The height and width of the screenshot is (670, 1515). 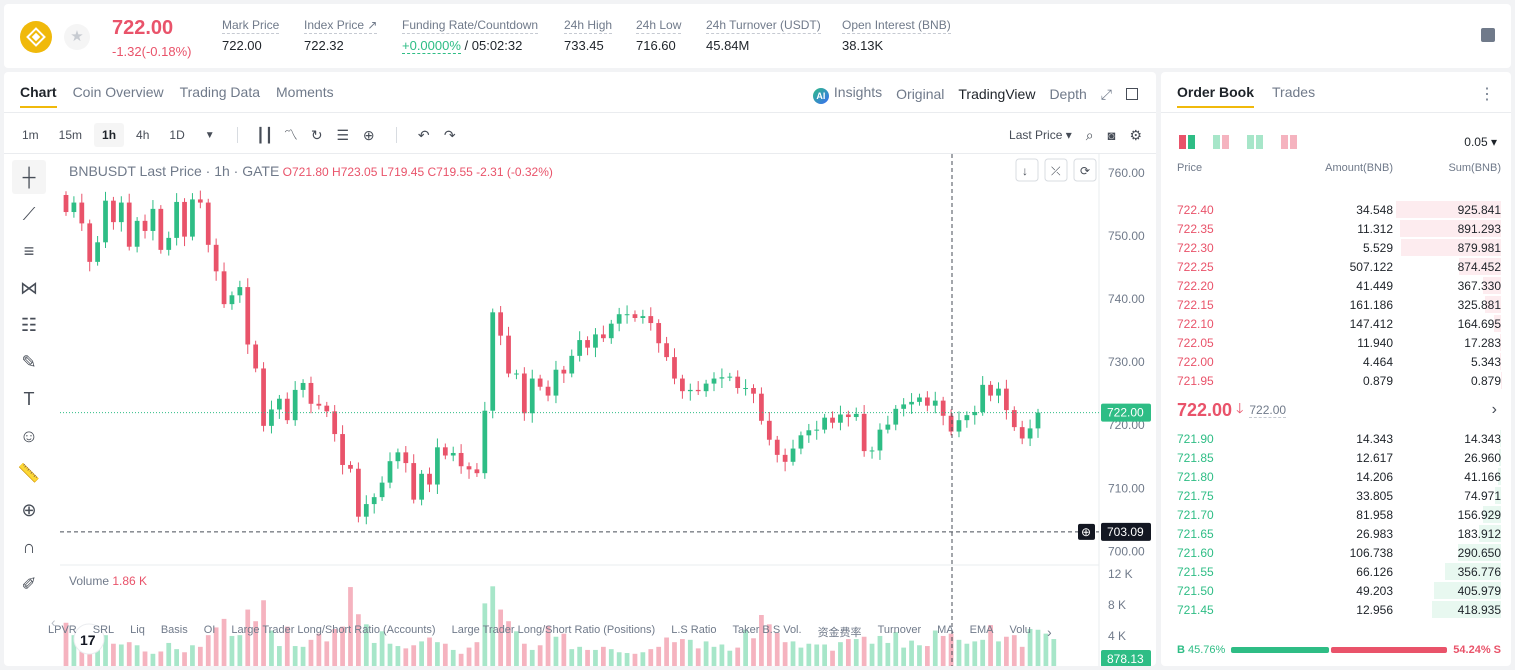 I want to click on bid-row: 721.55 66.126 356.776, so click(x=1336, y=571).